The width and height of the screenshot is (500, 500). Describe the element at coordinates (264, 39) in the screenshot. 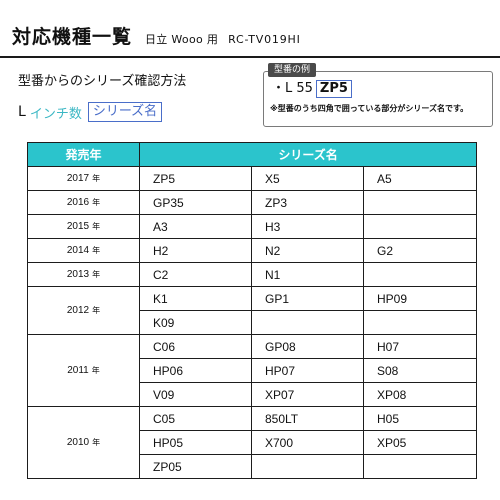

I see `model-number: RC-TV019HI` at that location.